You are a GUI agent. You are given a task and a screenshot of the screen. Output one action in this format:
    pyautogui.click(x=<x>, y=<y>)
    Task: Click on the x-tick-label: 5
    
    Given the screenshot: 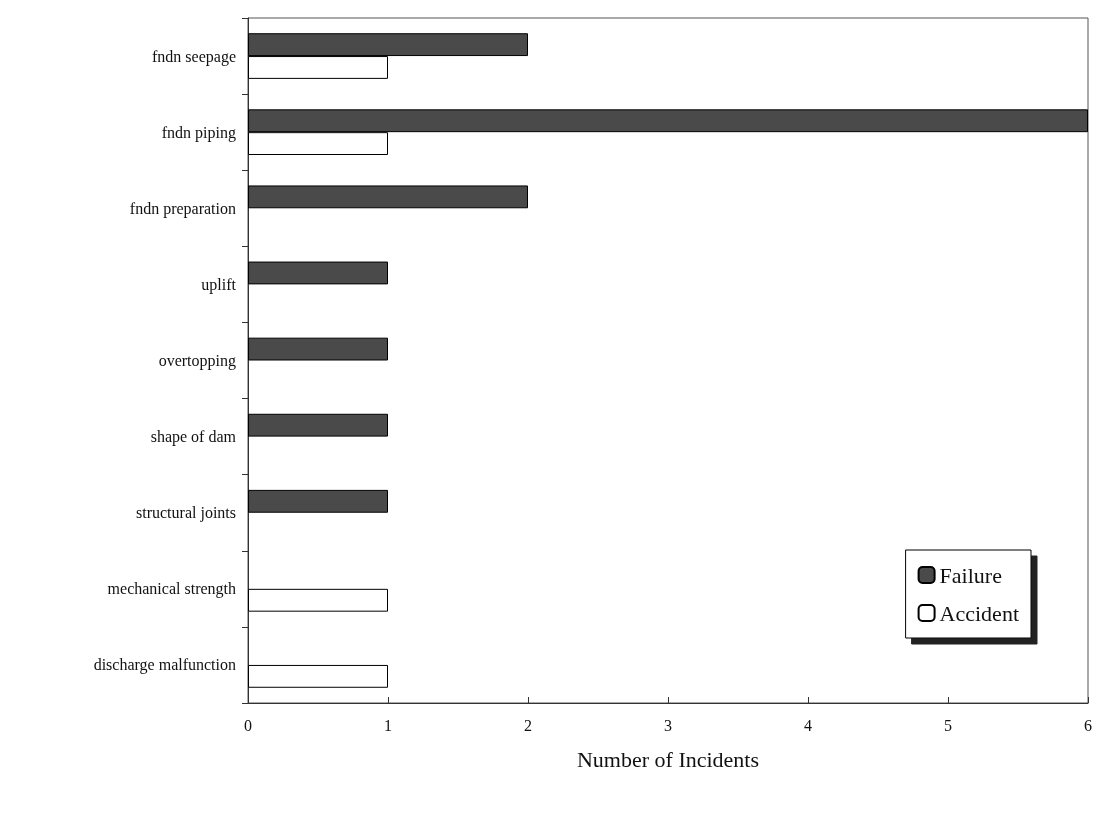 What is the action you would take?
    pyautogui.click(x=948, y=725)
    